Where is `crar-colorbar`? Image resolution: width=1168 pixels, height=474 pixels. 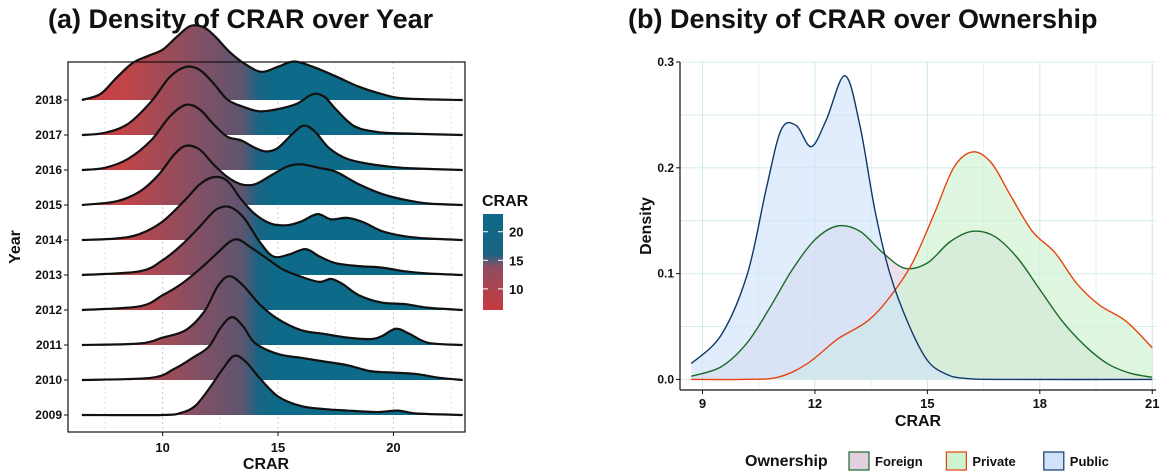
crar-colorbar is located at coordinates (493, 262).